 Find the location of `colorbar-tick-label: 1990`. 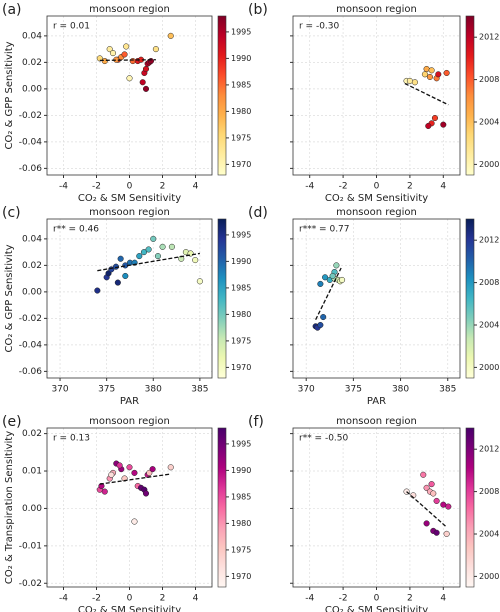

colorbar-tick-label: 1990 is located at coordinates (241, 261).